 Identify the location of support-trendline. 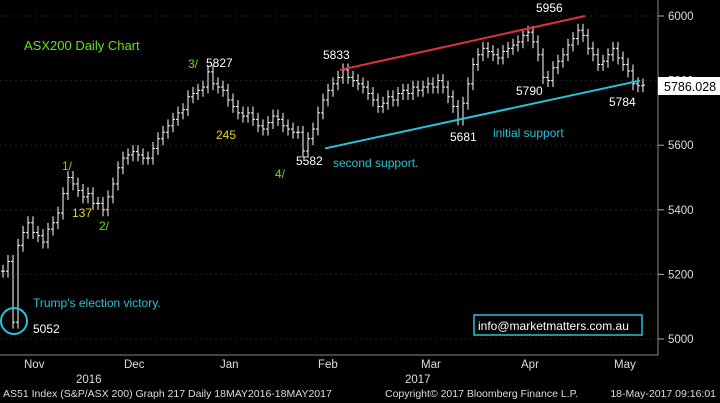
(482, 114).